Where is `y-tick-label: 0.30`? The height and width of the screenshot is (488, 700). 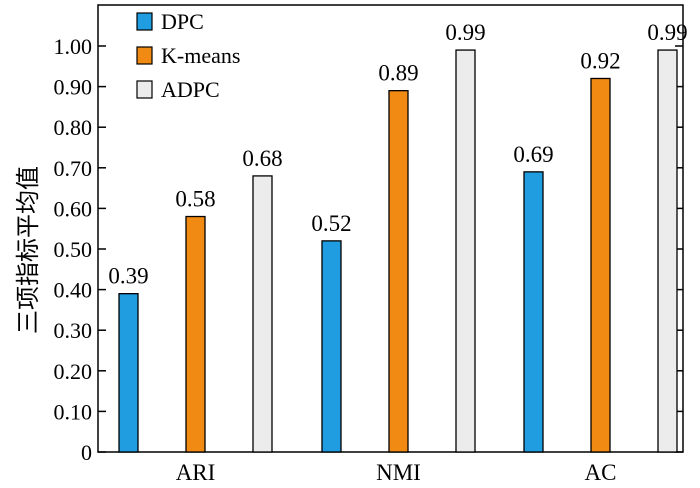 y-tick-label: 0.30 is located at coordinates (73, 330).